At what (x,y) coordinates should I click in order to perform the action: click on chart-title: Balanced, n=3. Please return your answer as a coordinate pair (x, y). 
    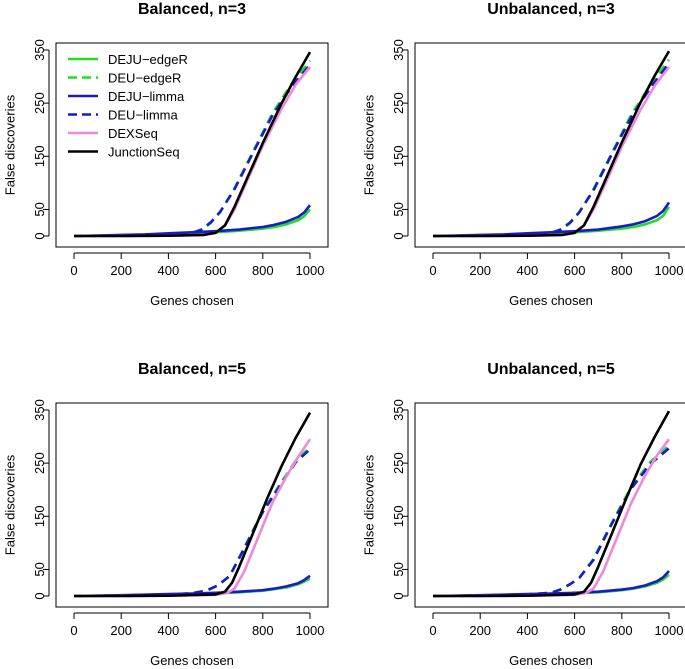
    Looking at the image, I should click on (192, 9).